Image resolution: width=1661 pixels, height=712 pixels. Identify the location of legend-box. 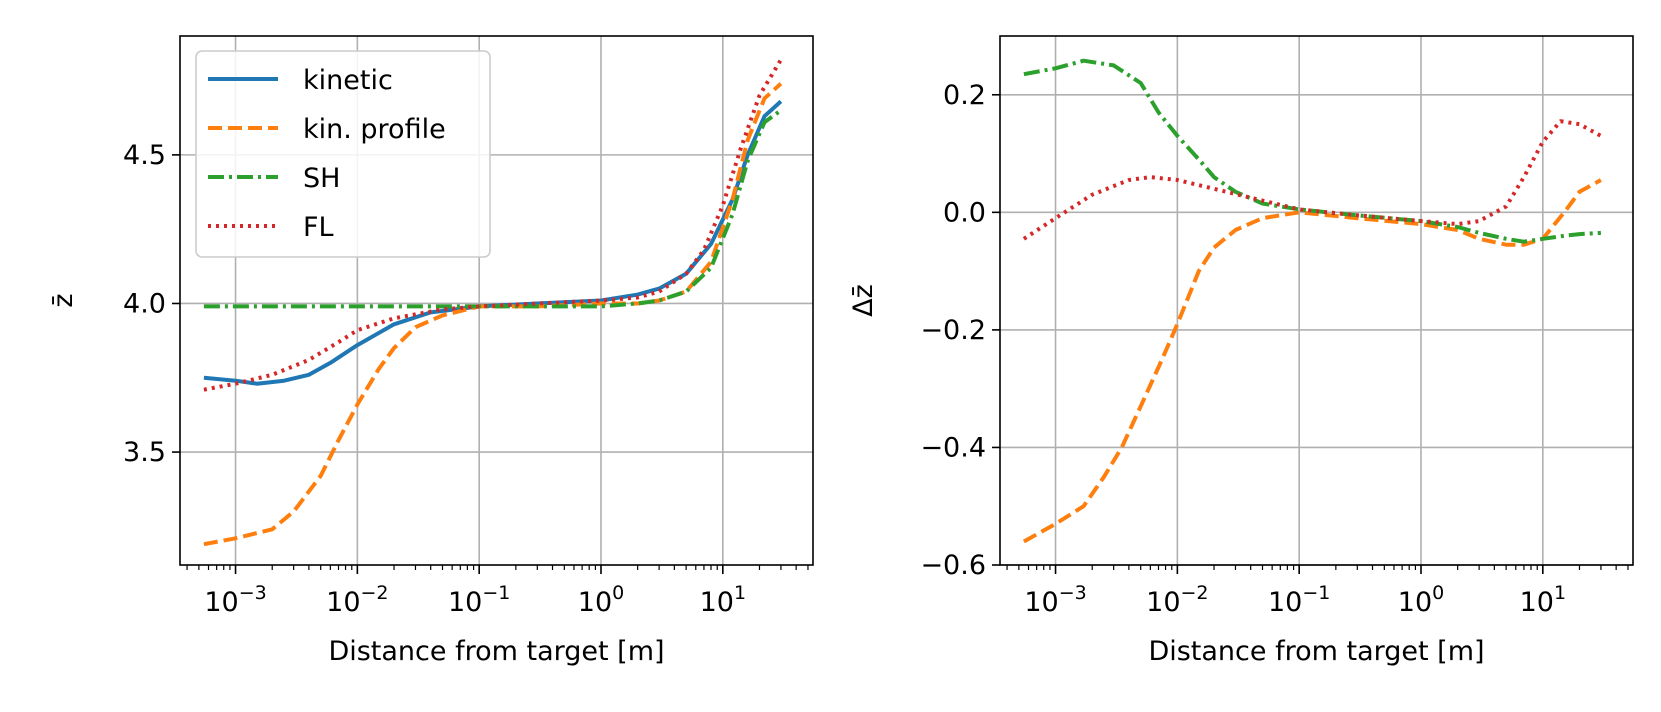
(343, 154).